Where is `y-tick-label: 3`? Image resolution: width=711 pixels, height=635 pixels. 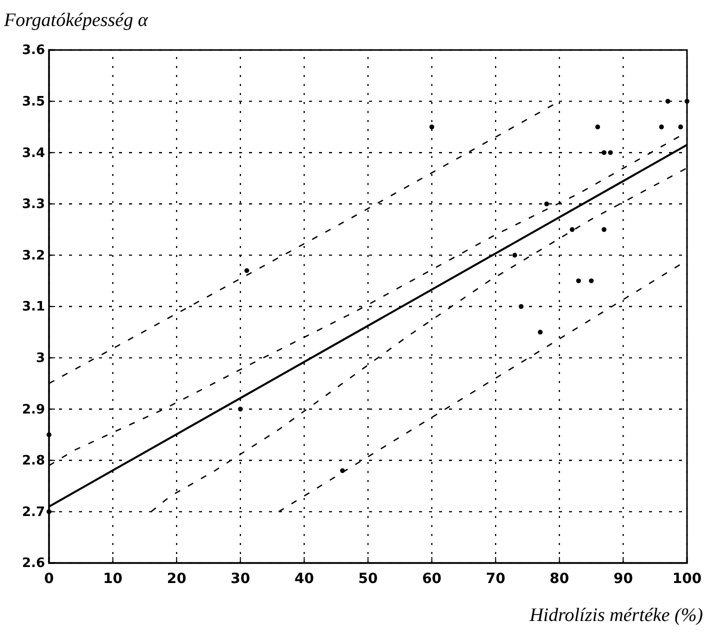 y-tick-label: 3 is located at coordinates (40, 358).